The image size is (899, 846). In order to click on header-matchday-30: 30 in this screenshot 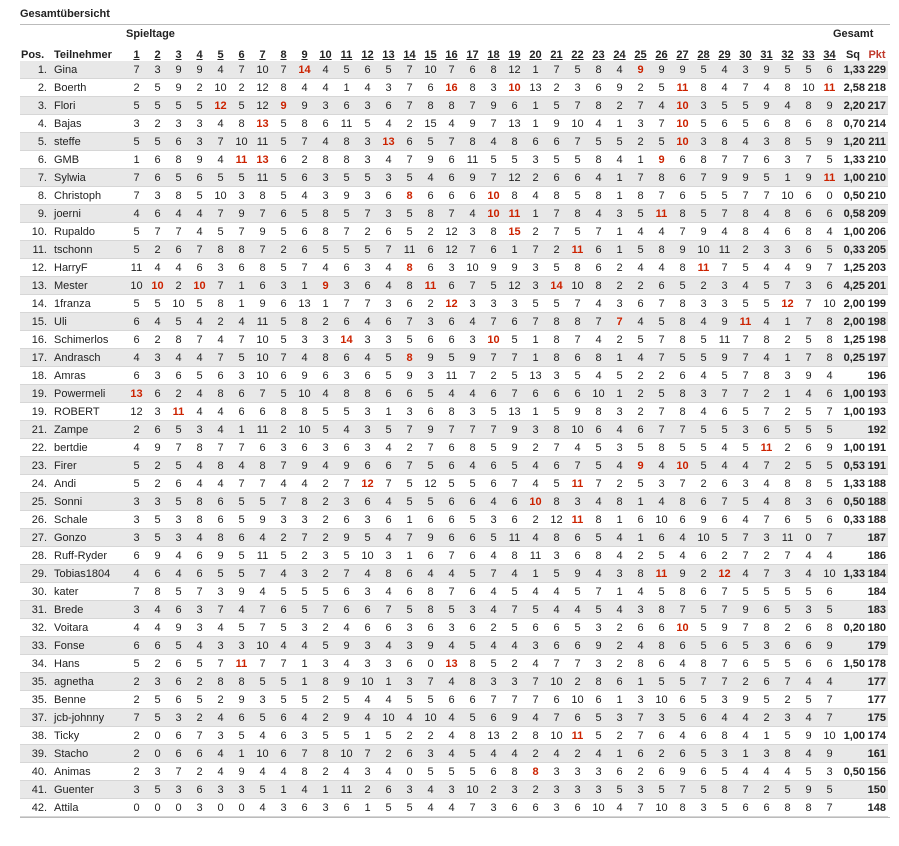, I will do `click(745, 53)`.